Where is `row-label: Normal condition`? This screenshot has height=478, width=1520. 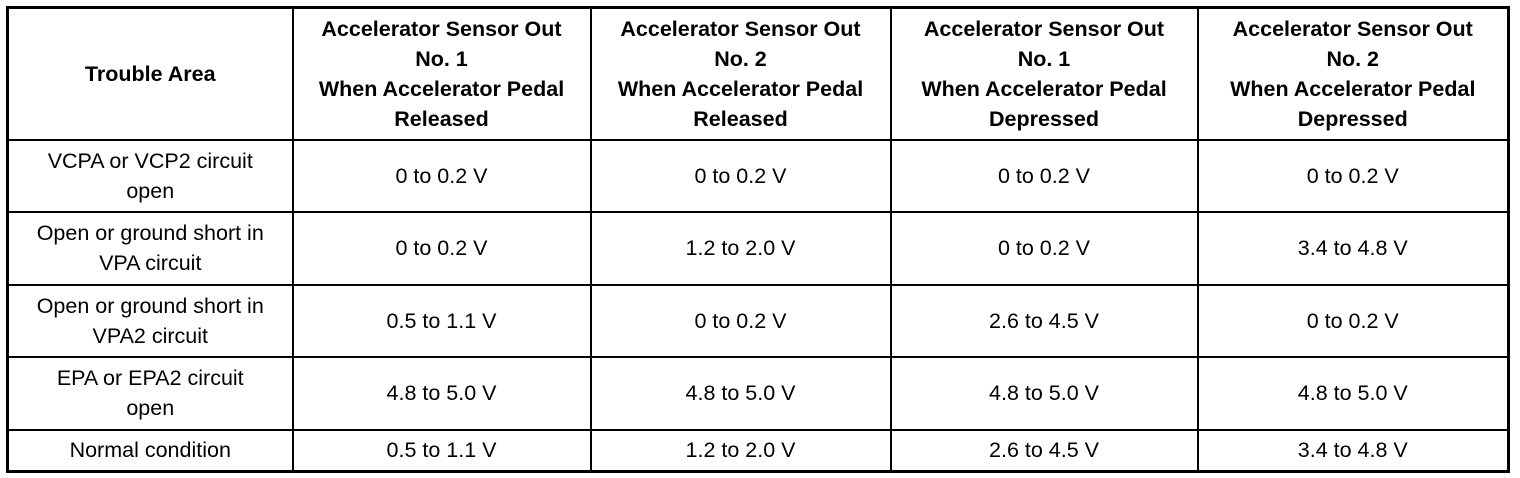 row-label: Normal condition is located at coordinates (150, 450).